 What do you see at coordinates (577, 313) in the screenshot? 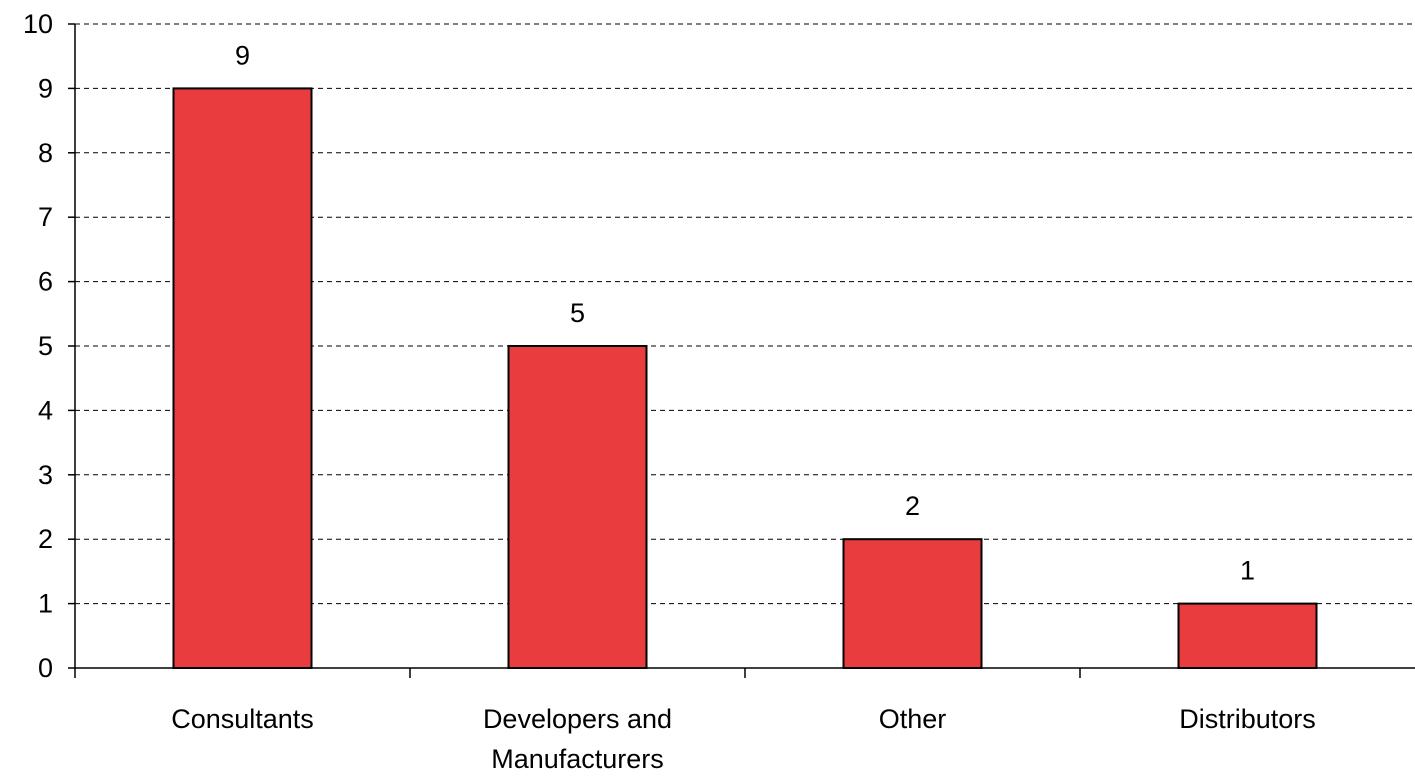
I see `data-label-1: 5` at bounding box center [577, 313].